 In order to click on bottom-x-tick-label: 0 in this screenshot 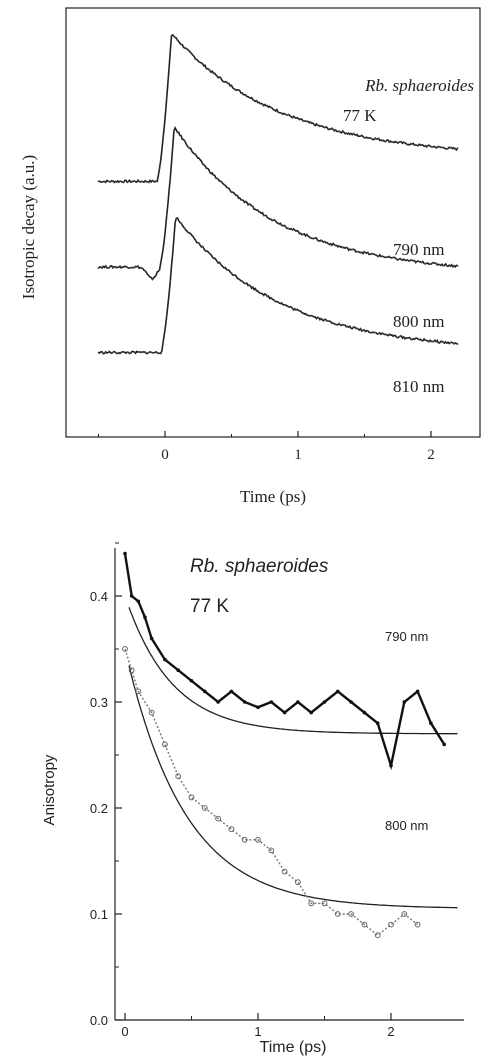, I will do `click(124, 1031)`.